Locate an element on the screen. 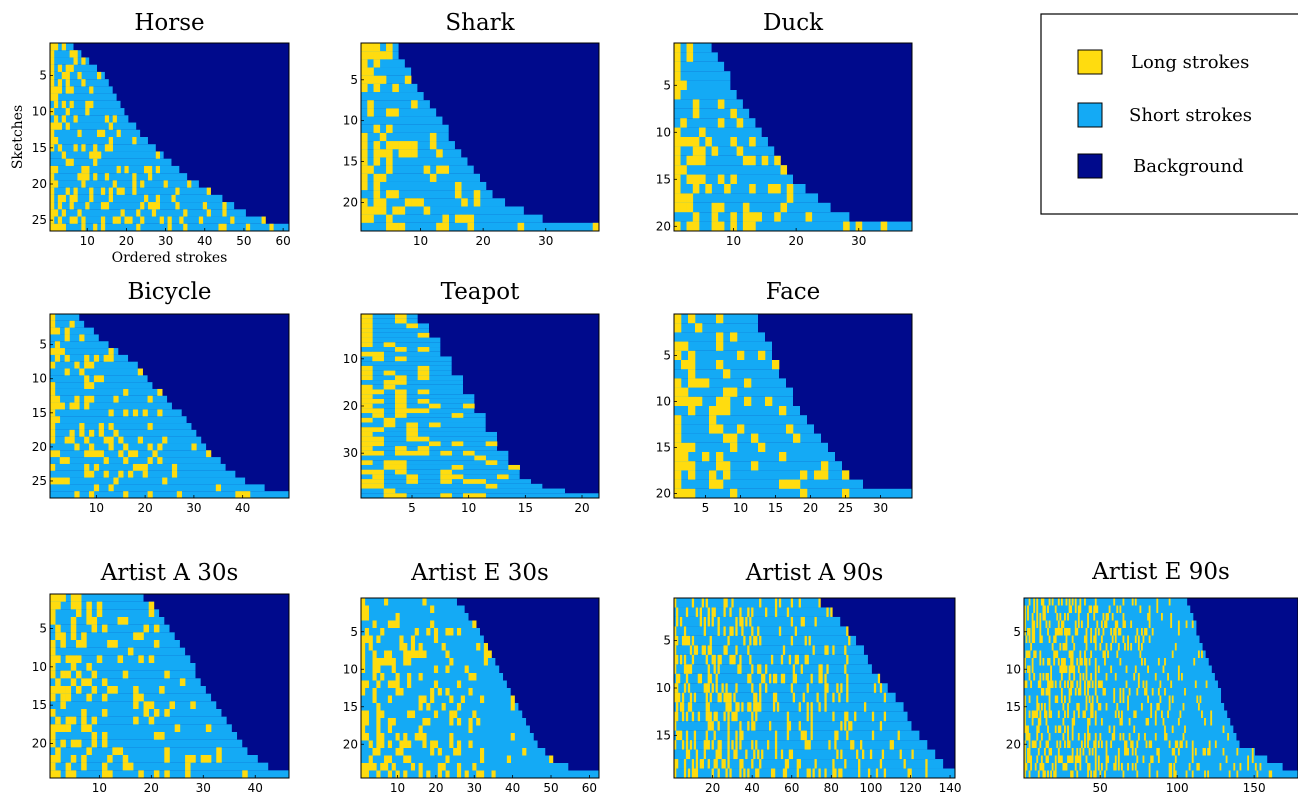 The width and height of the screenshot is (1298, 803). x-tick-label: 20 is located at coordinates (810, 508).